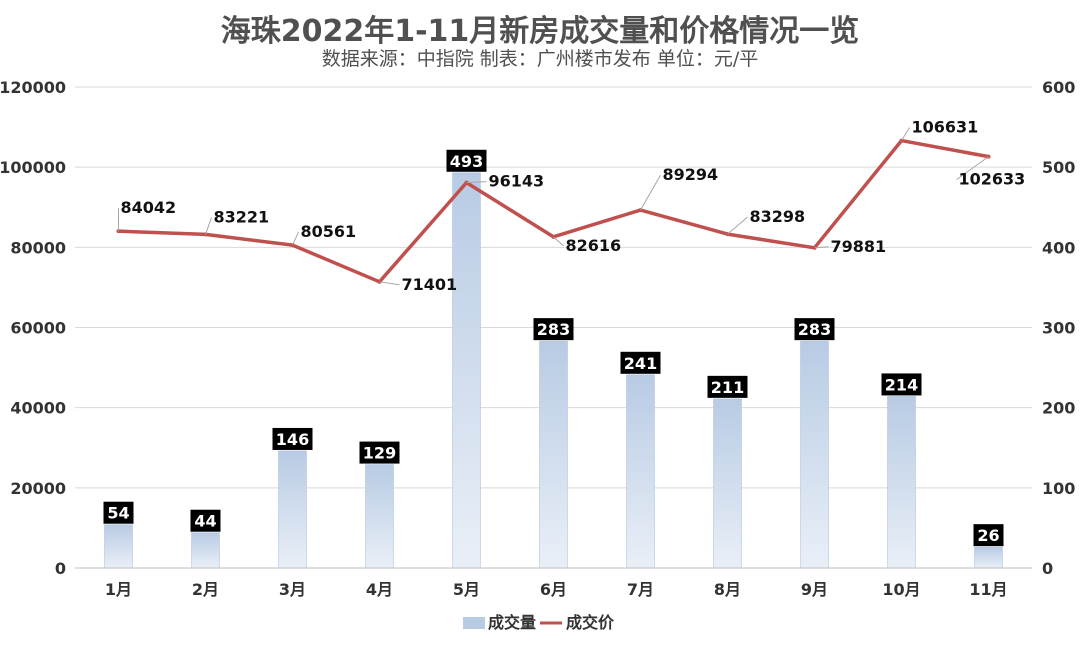  What do you see at coordinates (553, 589) in the screenshot?
I see `x-axis-tick: 6月` at bounding box center [553, 589].